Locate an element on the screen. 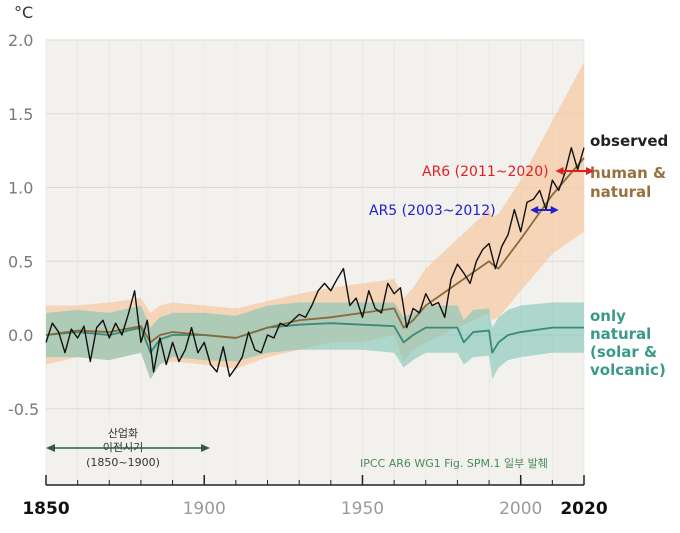 The image size is (680, 533). legend-only-natural: volcanic) is located at coordinates (628, 370).